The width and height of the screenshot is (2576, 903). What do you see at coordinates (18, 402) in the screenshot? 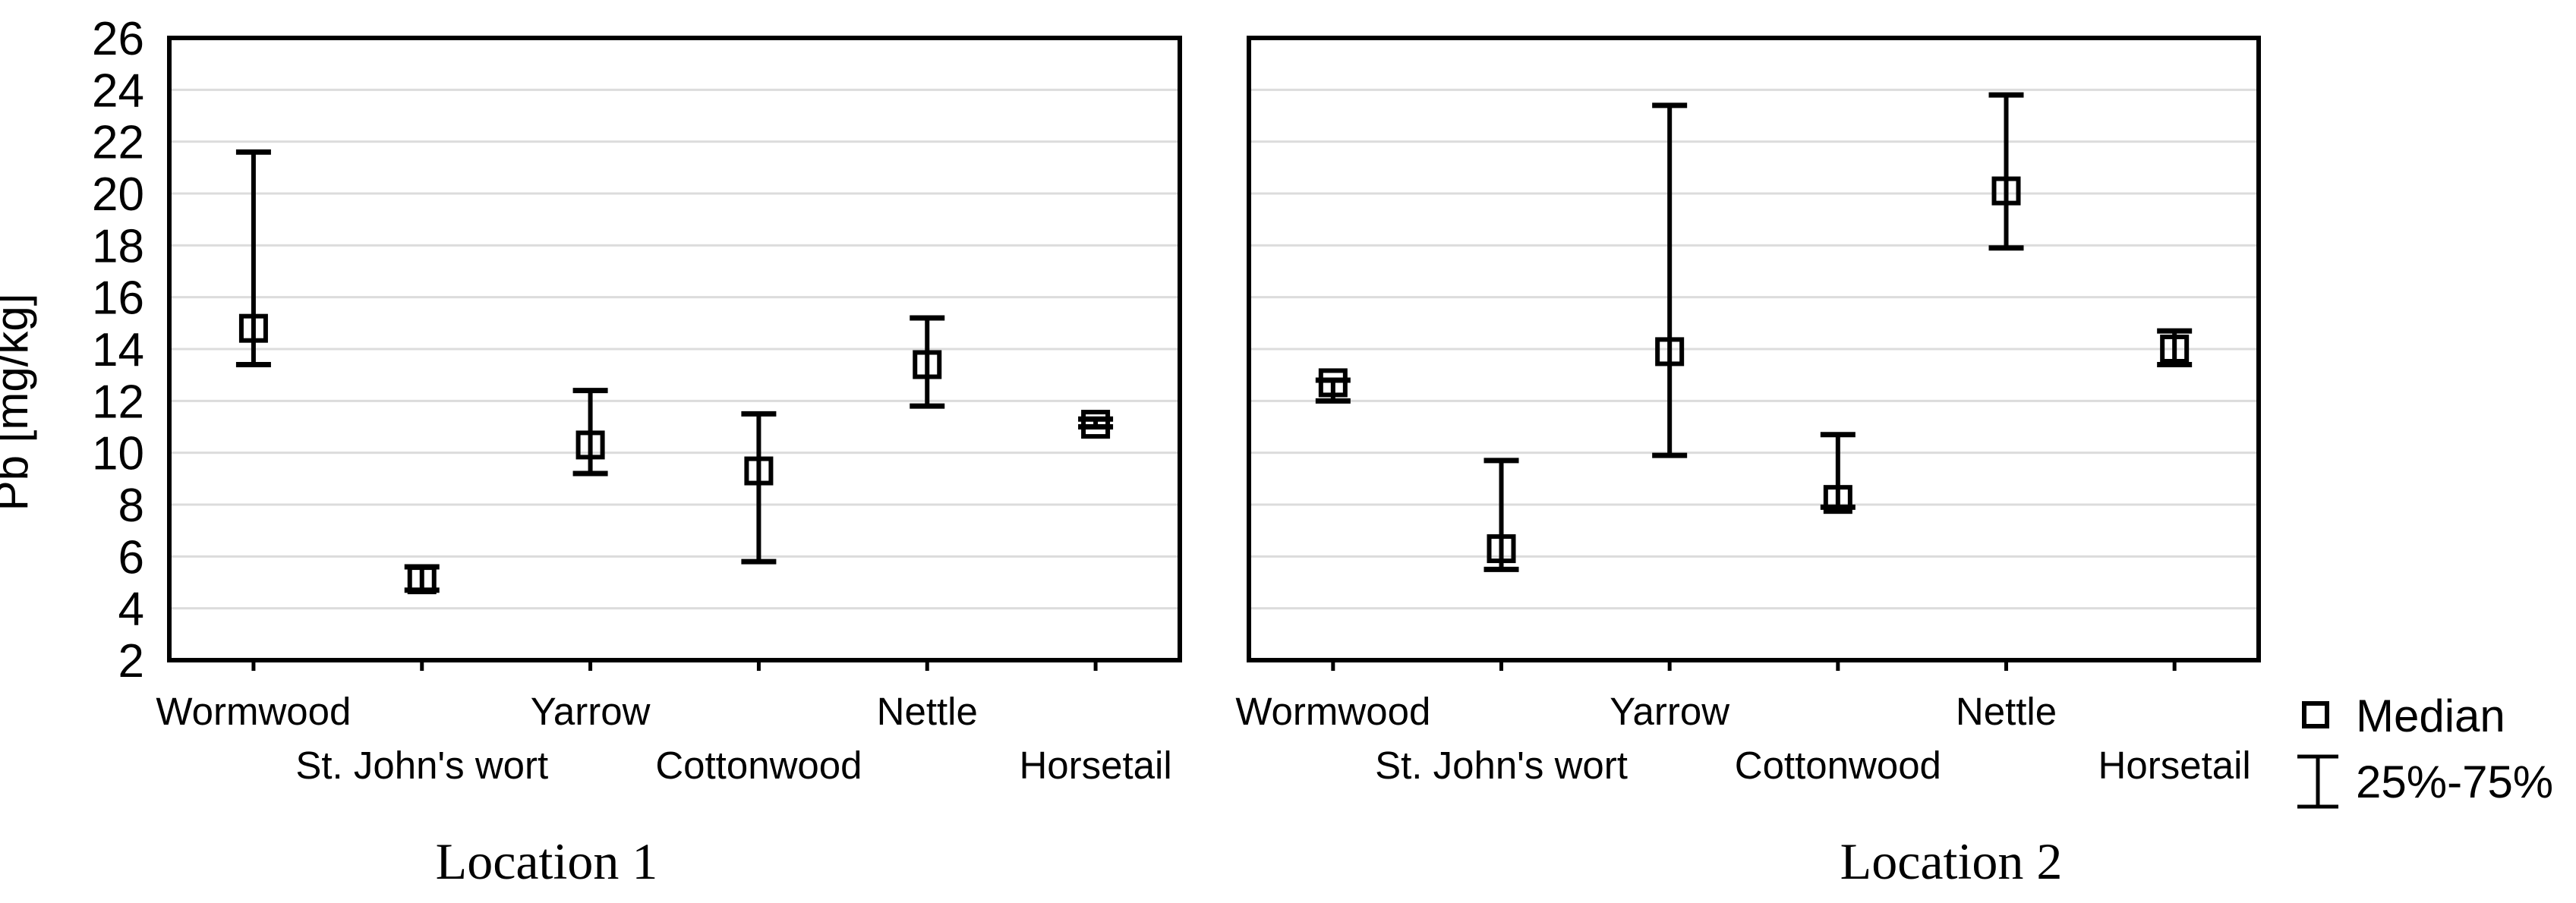
I see `y-axis-title: Pb [mg/kg]` at bounding box center [18, 402].